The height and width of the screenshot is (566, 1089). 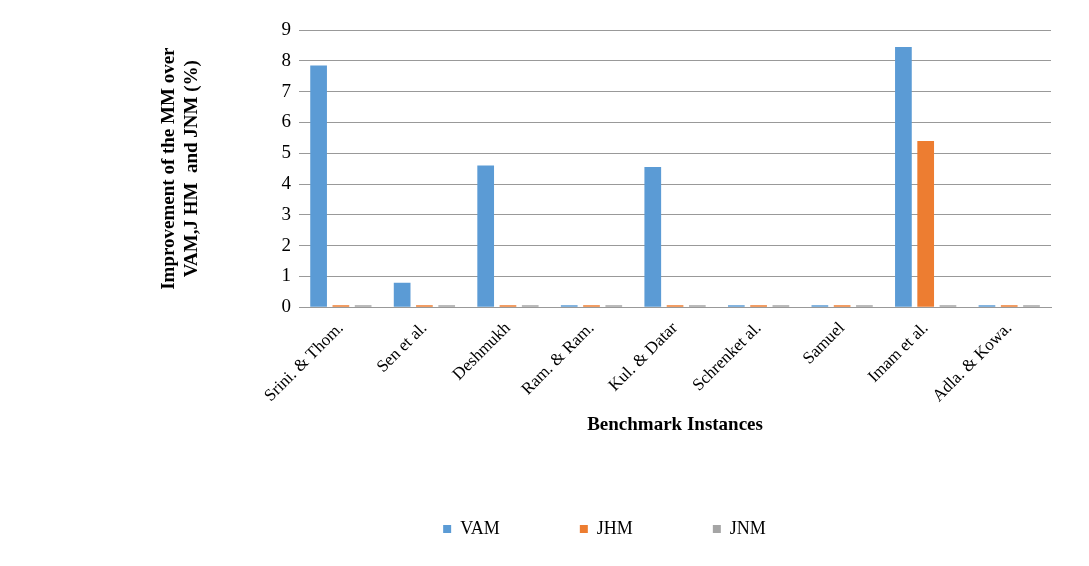 I want to click on legend-label: JHM, so click(x=614, y=527).